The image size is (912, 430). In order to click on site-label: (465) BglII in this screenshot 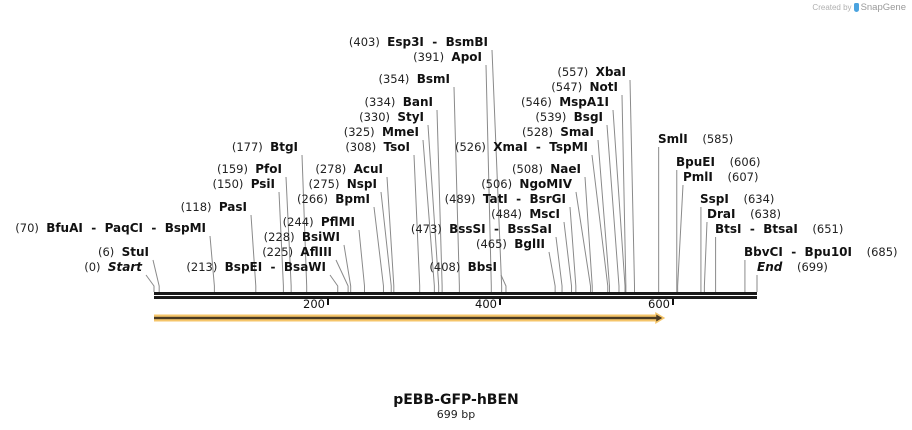, I will do `click(510, 244)`.